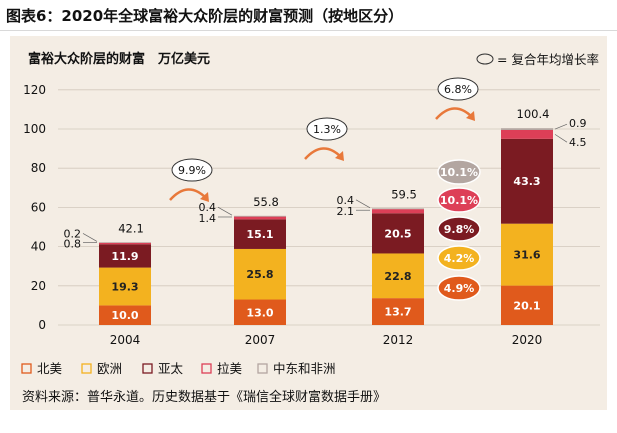 This screenshot has height=433, width=617. I want to click on bar-segment-mea-2004, so click(125, 242).